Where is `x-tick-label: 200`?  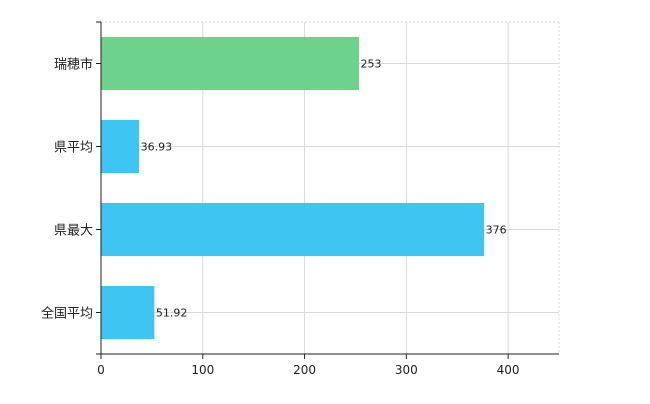
x-tick-label: 200 is located at coordinates (304, 370).